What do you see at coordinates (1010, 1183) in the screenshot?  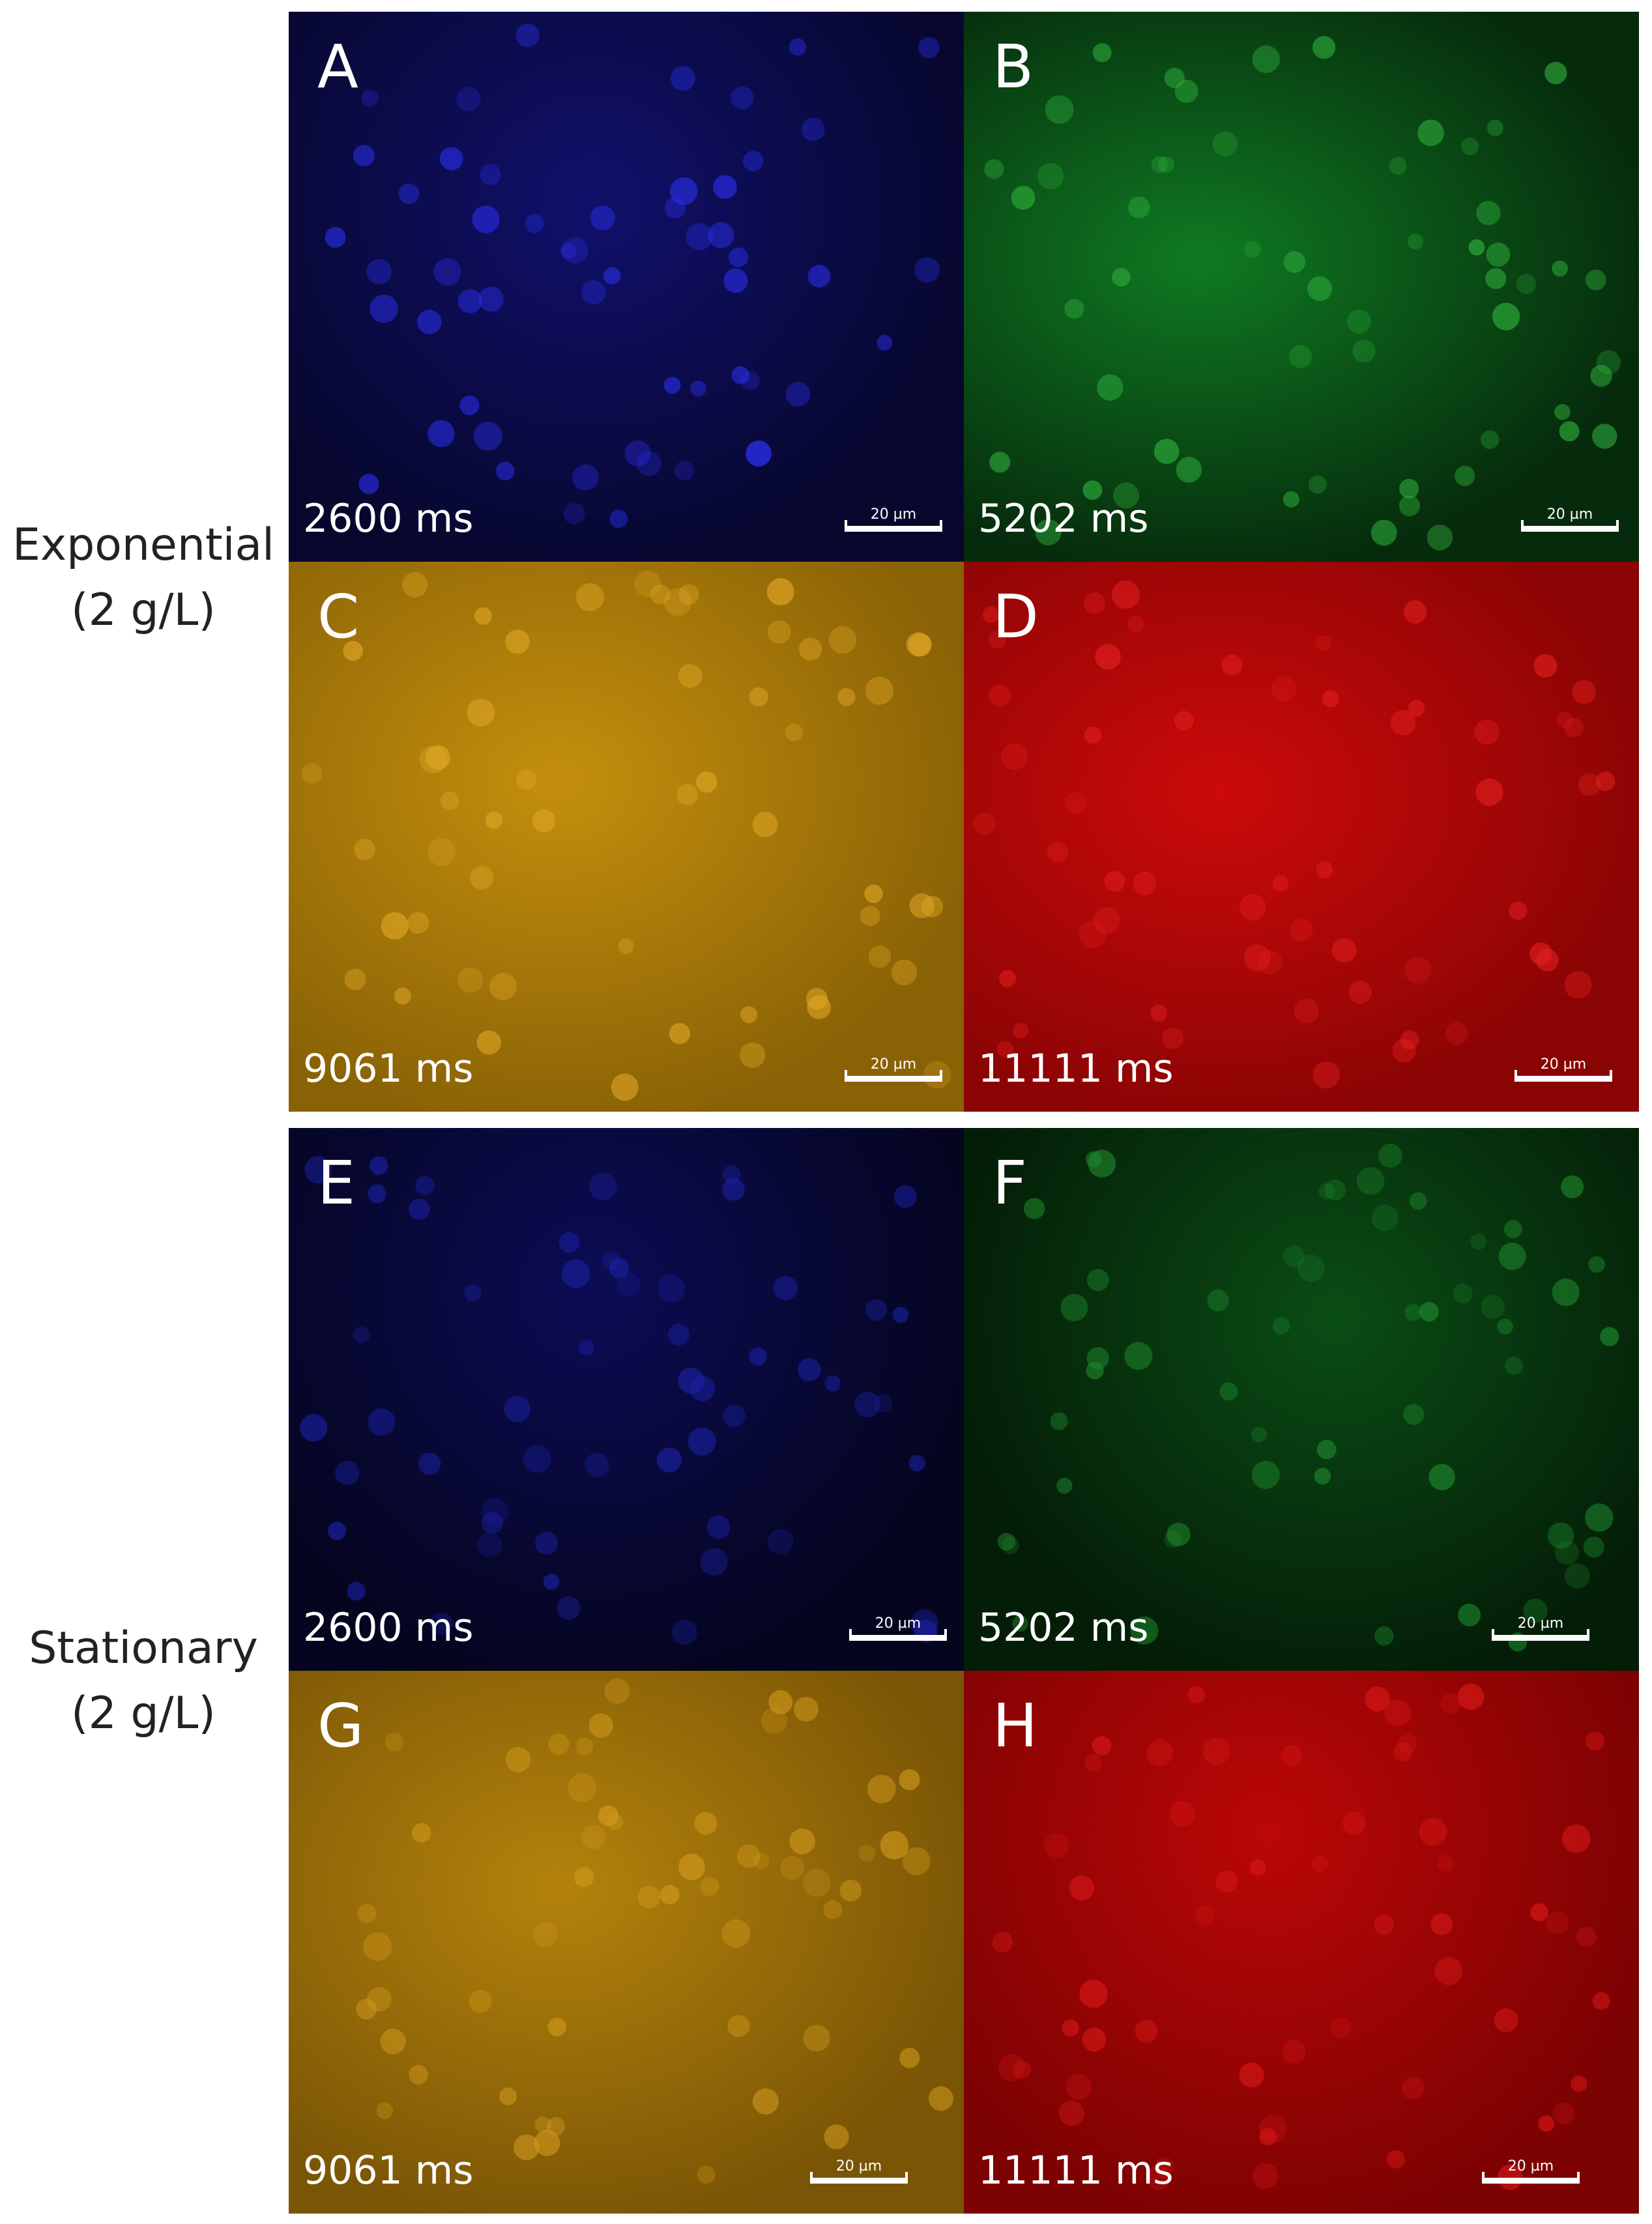 I see `panel-letter: F` at bounding box center [1010, 1183].